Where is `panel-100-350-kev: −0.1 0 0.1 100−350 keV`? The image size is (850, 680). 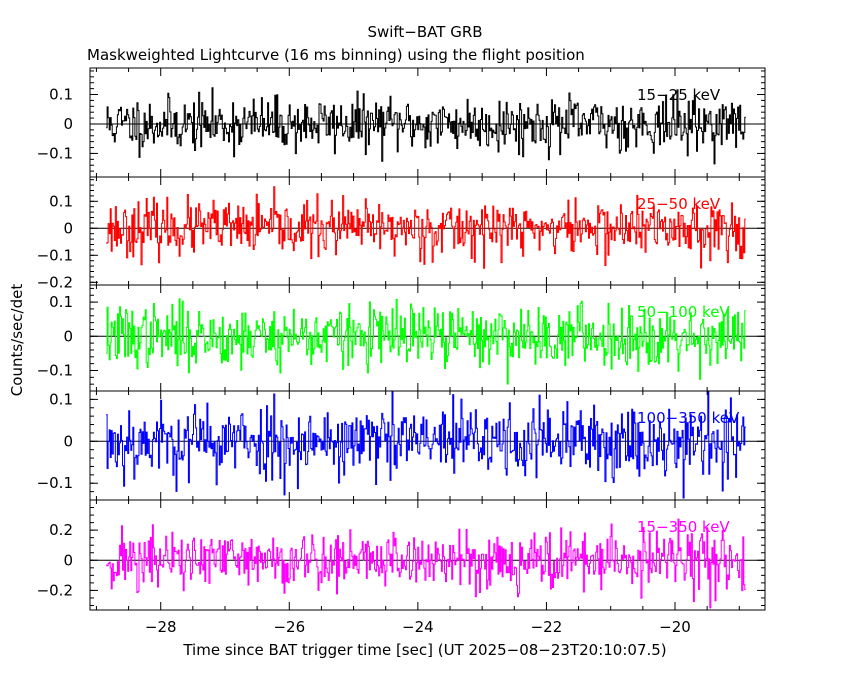 panel-100-350-kev: −0.1 0 0.1 100−350 keV is located at coordinates (401, 445).